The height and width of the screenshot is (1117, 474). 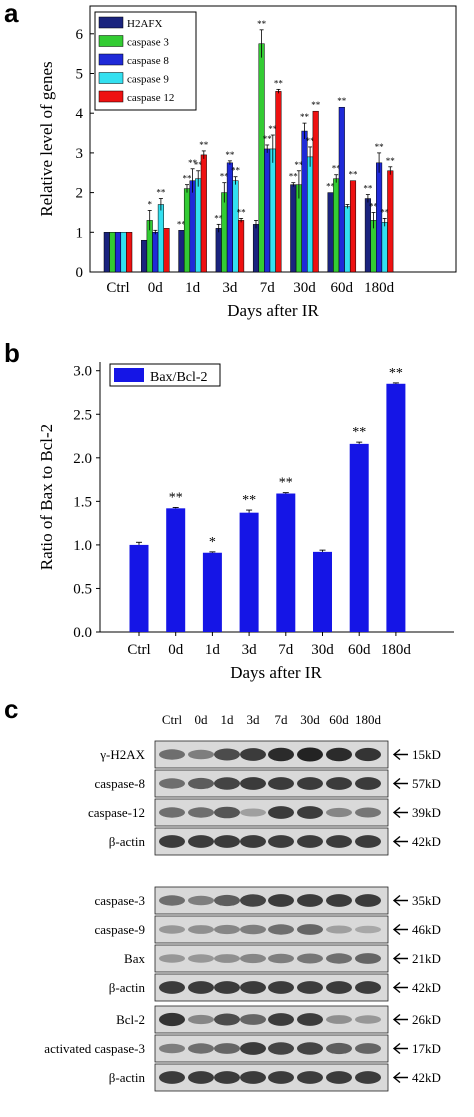 What do you see at coordinates (202, 719) in the screenshot?
I see `blot-lane-label: 0d` at bounding box center [202, 719].